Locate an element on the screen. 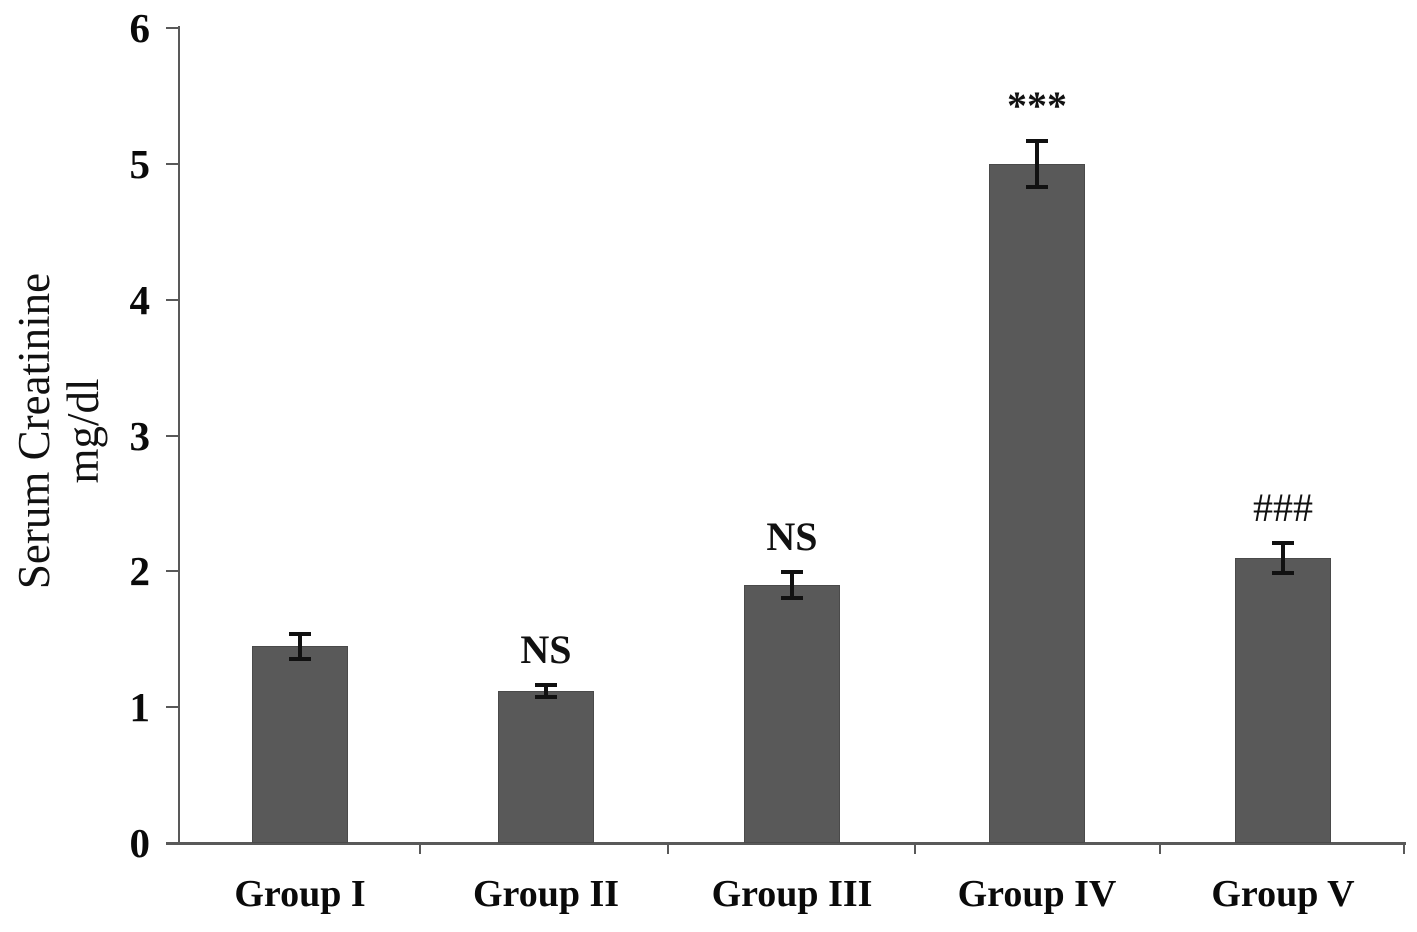 The image size is (1417, 932). significance-annotation: ### is located at coordinates (1283, 507).